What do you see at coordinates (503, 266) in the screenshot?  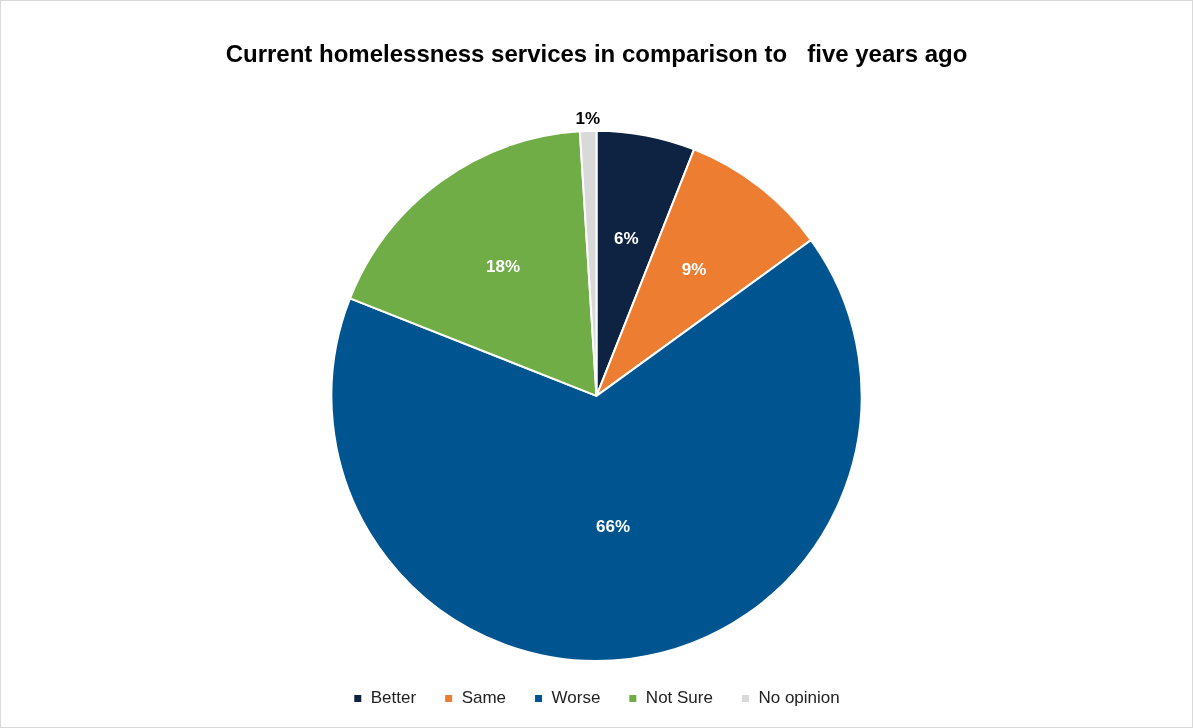 I see `data-label: 18%` at bounding box center [503, 266].